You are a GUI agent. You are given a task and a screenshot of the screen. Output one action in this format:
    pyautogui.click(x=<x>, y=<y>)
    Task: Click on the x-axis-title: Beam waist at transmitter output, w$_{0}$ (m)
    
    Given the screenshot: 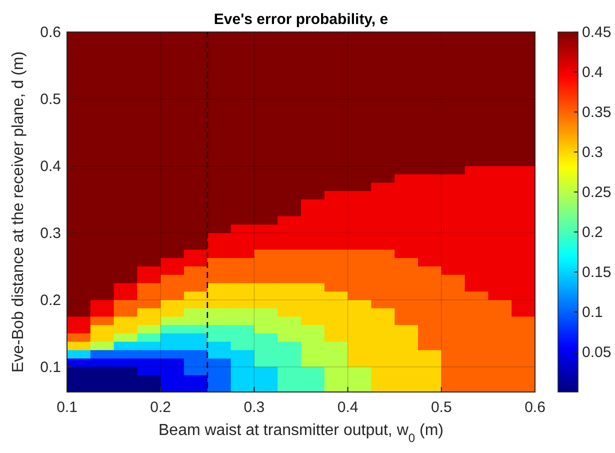 What is the action you would take?
    pyautogui.click(x=301, y=433)
    